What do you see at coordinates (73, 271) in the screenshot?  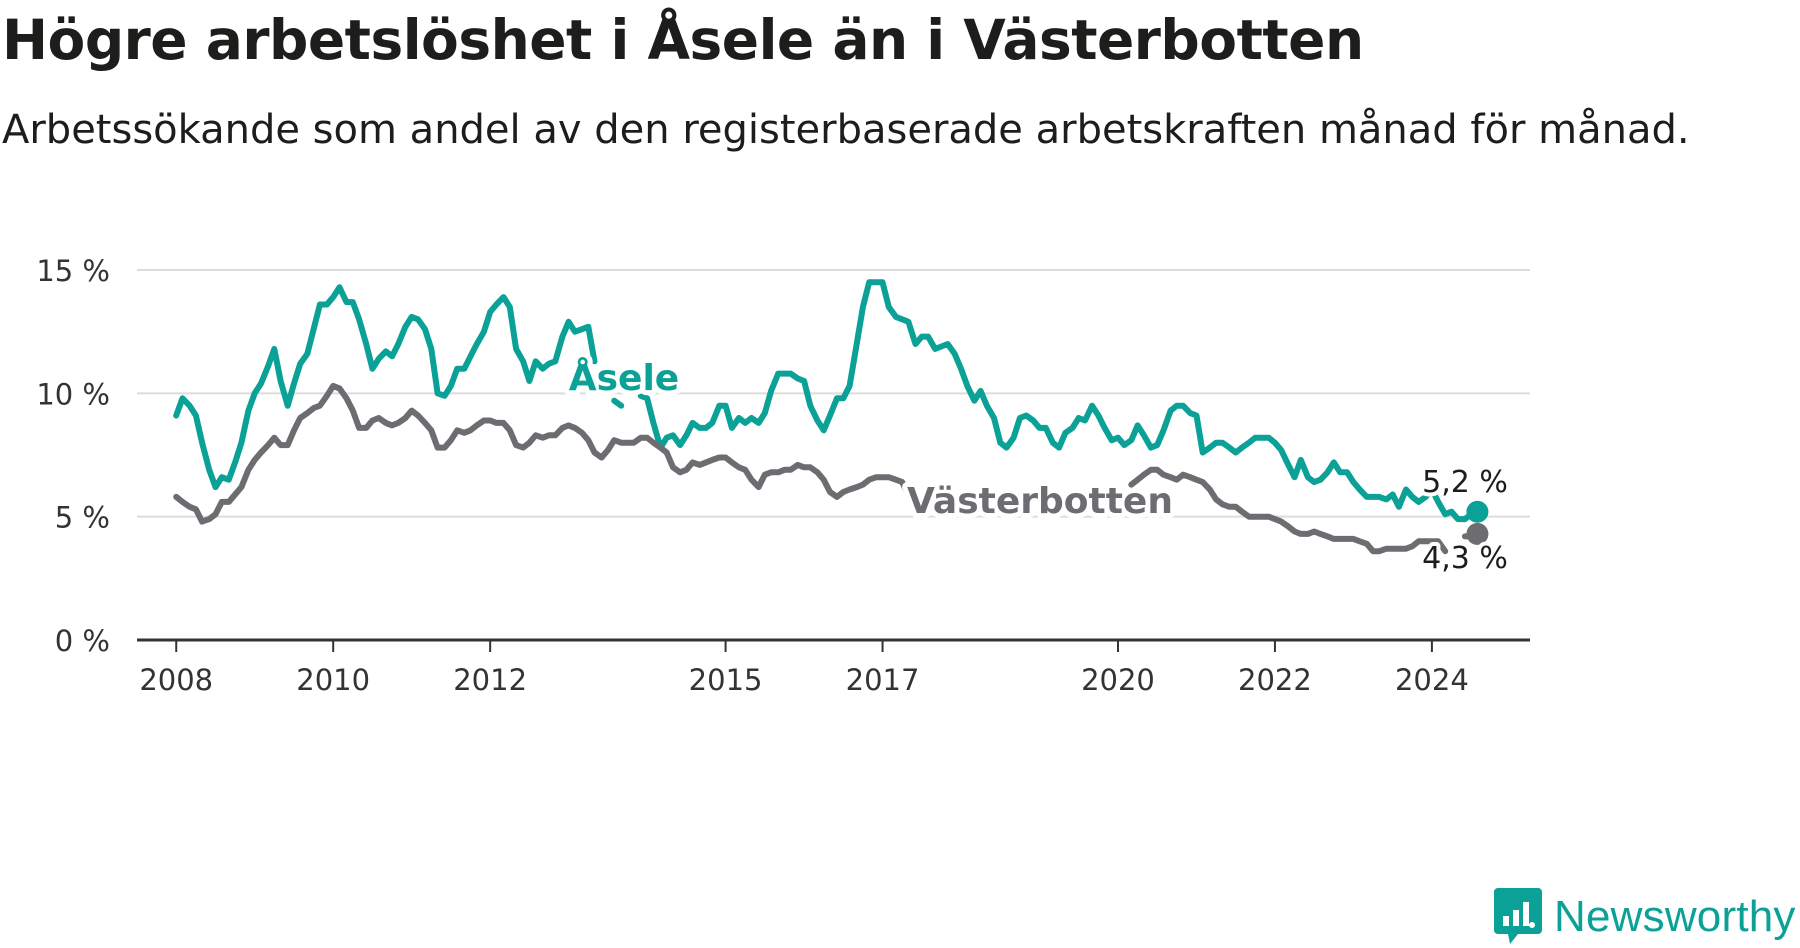 I see `y-tick-label: 15 %` at bounding box center [73, 271].